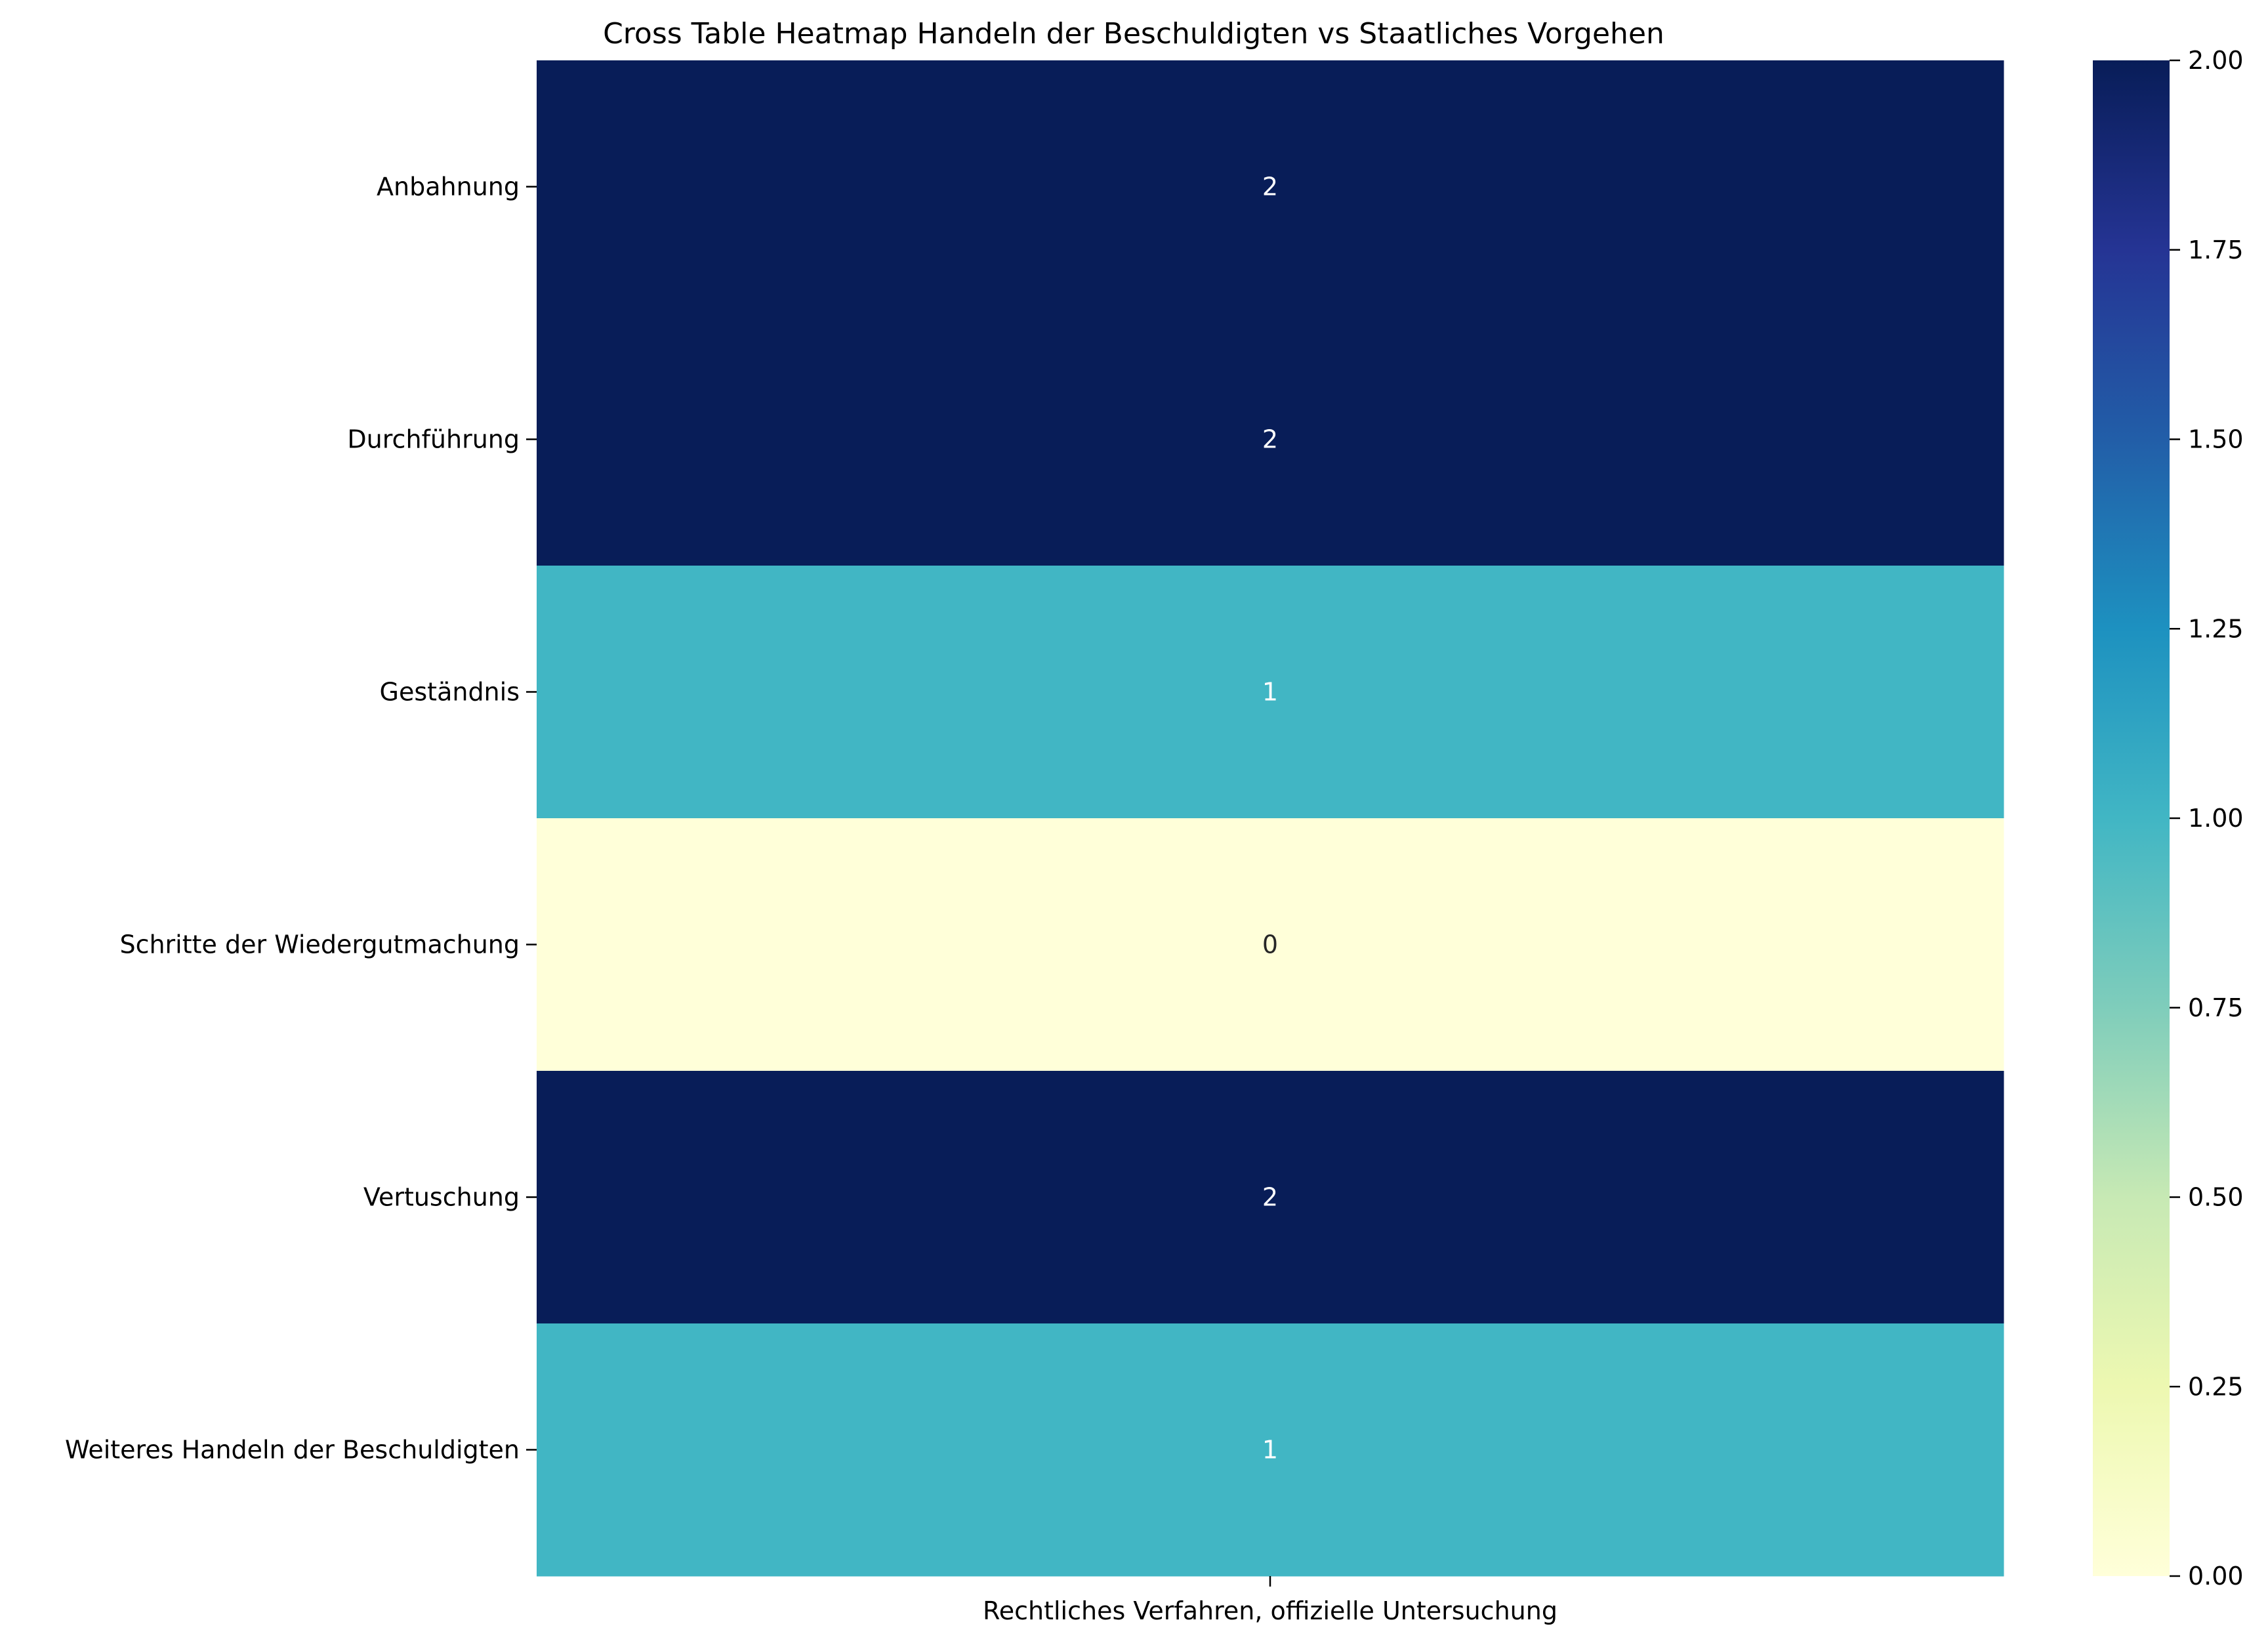 The width and height of the screenshot is (2268, 1643). Describe the element at coordinates (2216, 439) in the screenshot. I see `colorbar-tick-label: 1.50` at that location.